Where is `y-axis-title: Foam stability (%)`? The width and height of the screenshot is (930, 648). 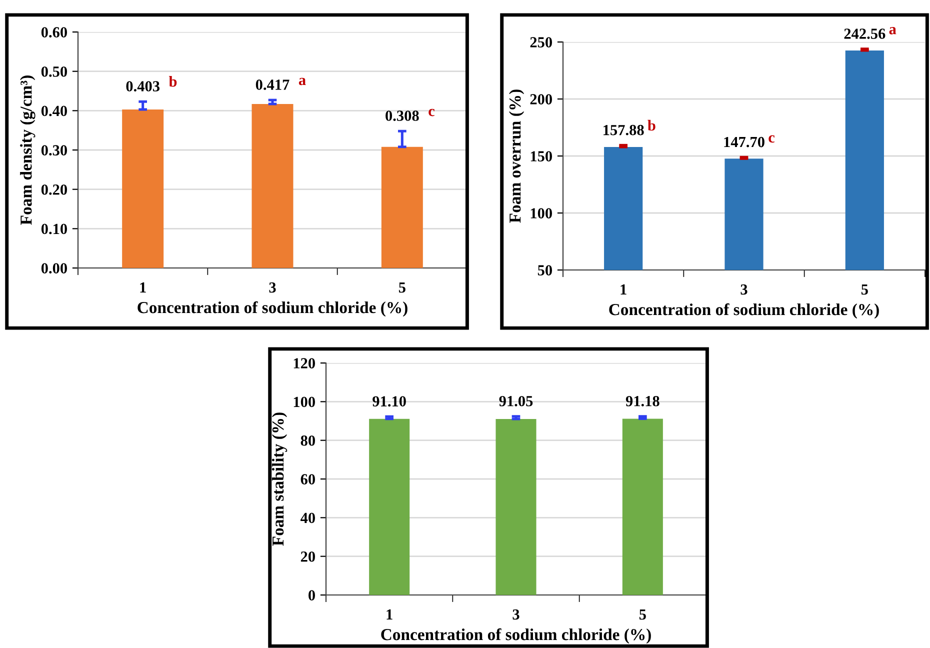
y-axis-title: Foam stability (%) is located at coordinates (280, 479).